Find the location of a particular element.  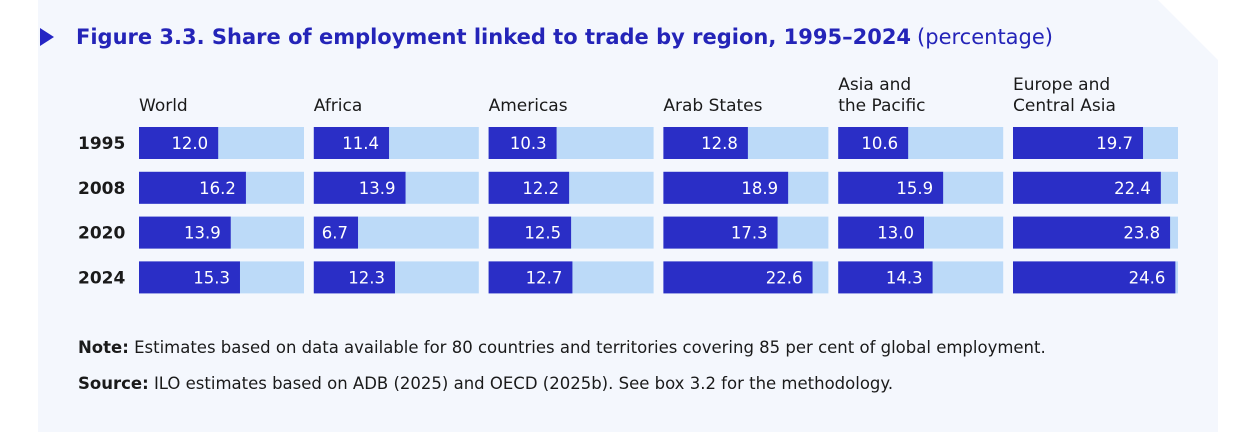

bar-europe-and-central-asia-2020 is located at coordinates (1092, 232).